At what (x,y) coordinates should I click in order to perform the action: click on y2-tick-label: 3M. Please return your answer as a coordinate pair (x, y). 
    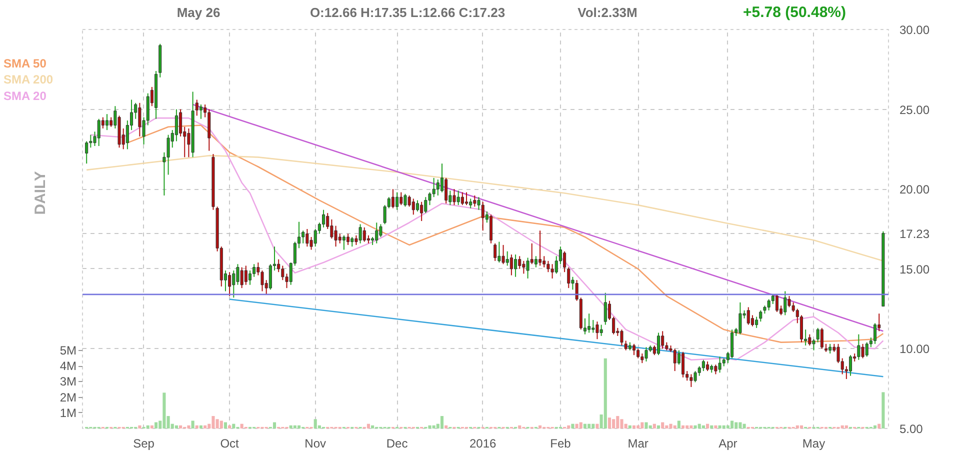
    Looking at the image, I should click on (68, 381).